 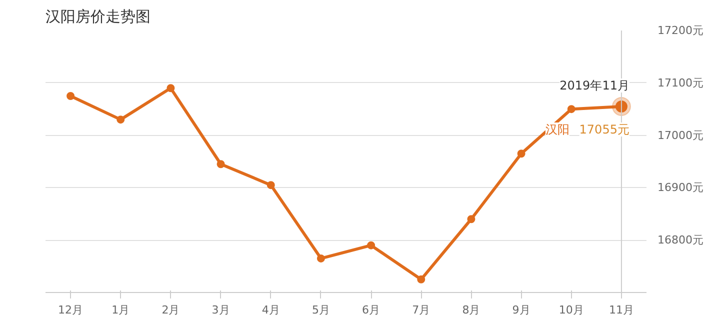 I want to click on y-tick-label: 17200元, so click(x=681, y=30).